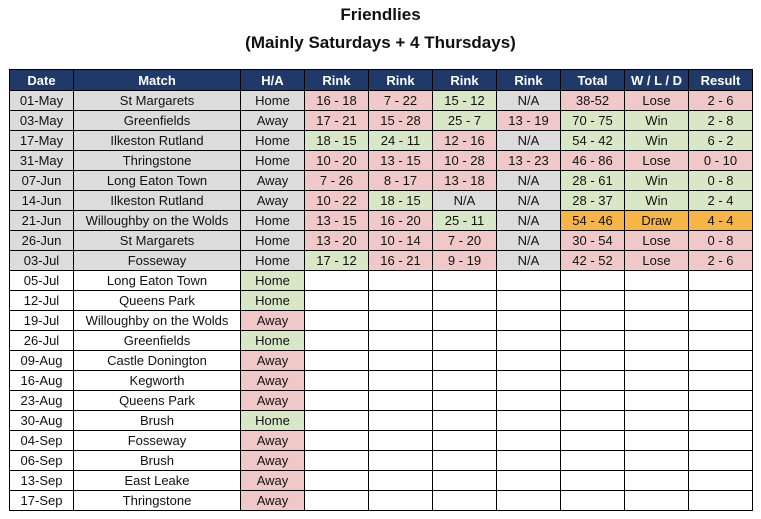  Describe the element at coordinates (41, 120) in the screenshot. I see `date-cell: 03-May` at that location.